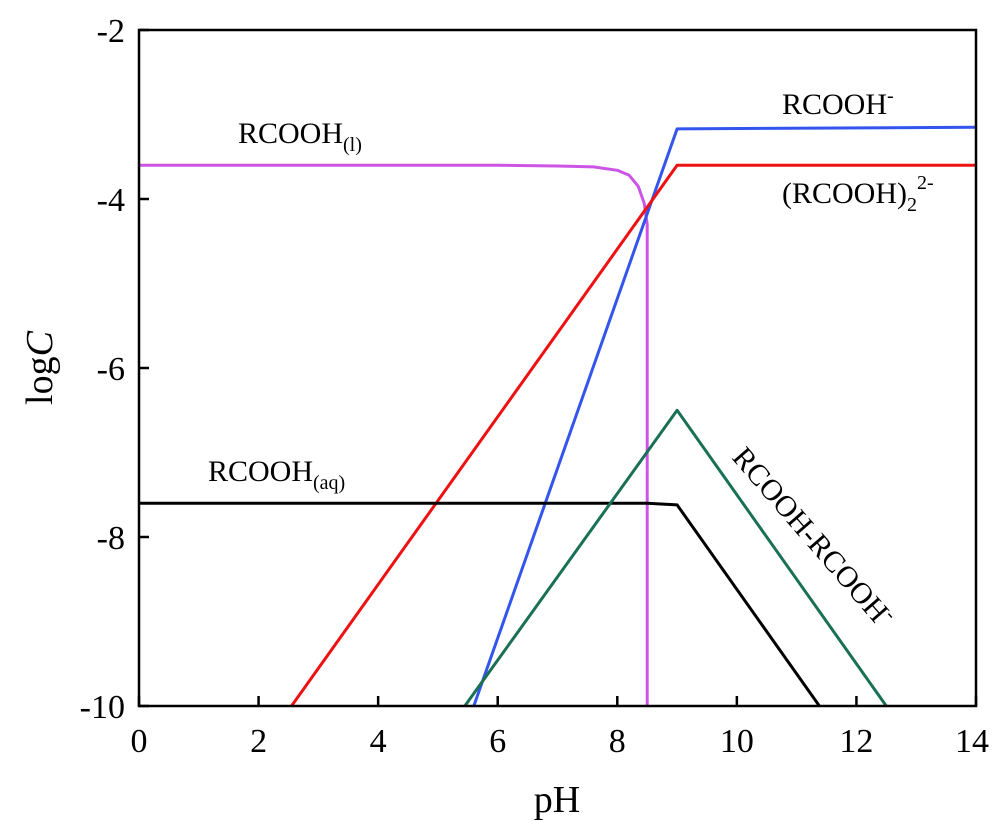  Describe the element at coordinates (111, 31) in the screenshot. I see `y-tick-label: -2` at that location.